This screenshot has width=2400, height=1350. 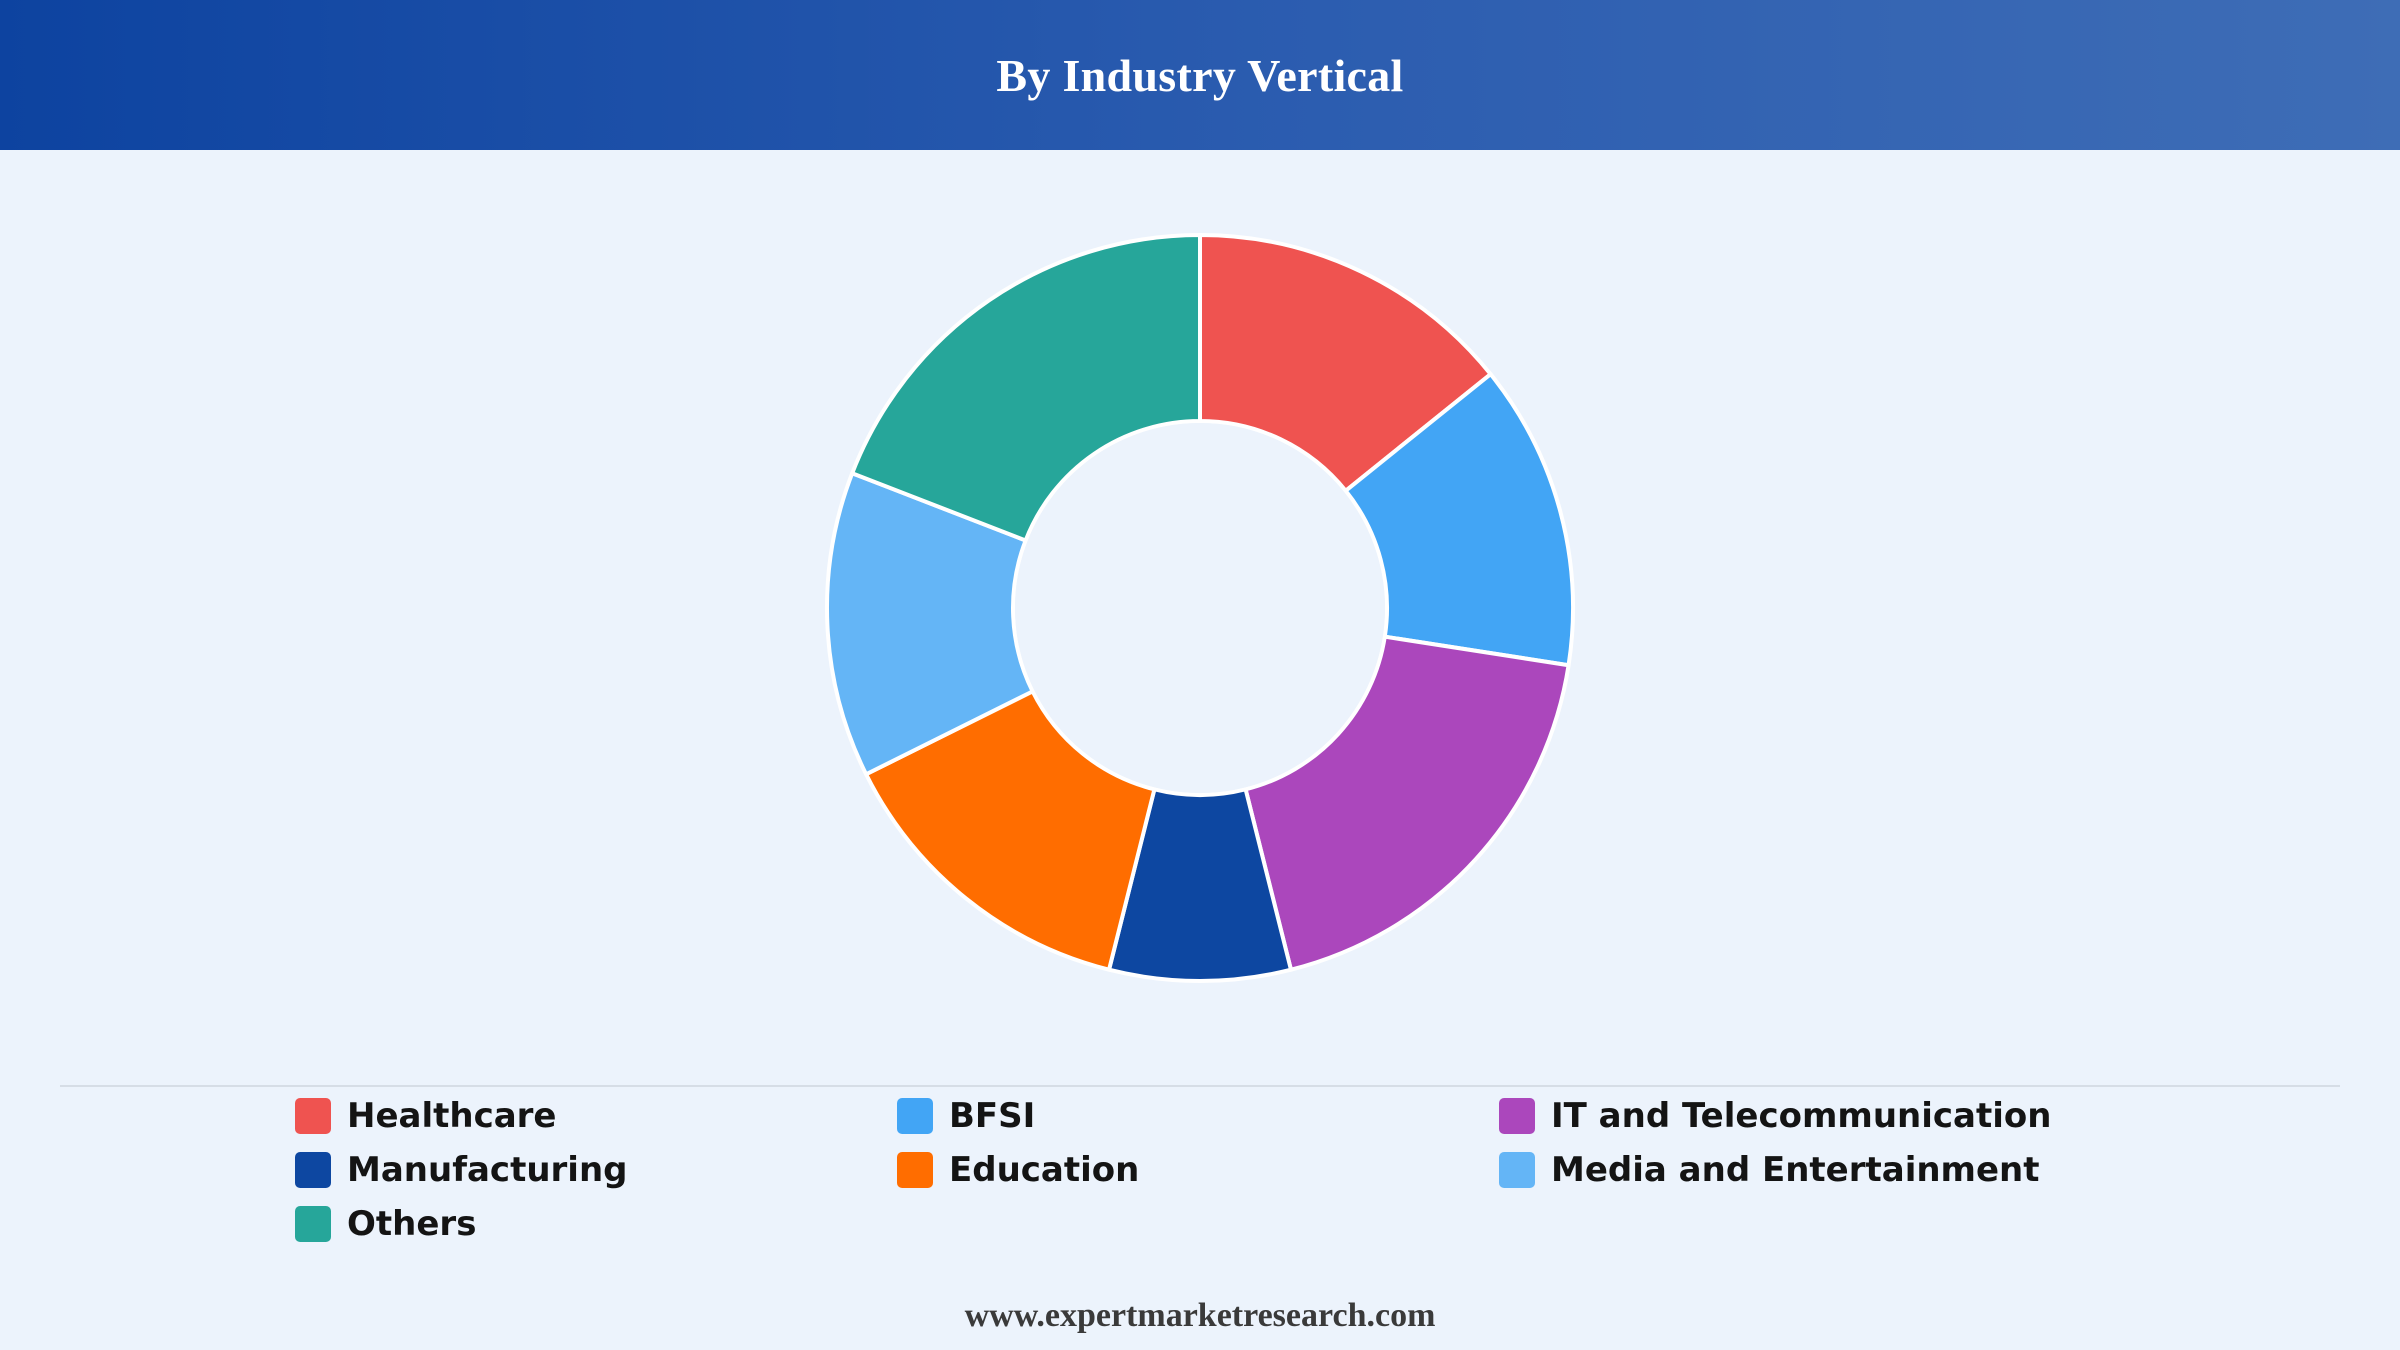 I want to click on donut-slice-healthcare, so click(x=1345, y=363).